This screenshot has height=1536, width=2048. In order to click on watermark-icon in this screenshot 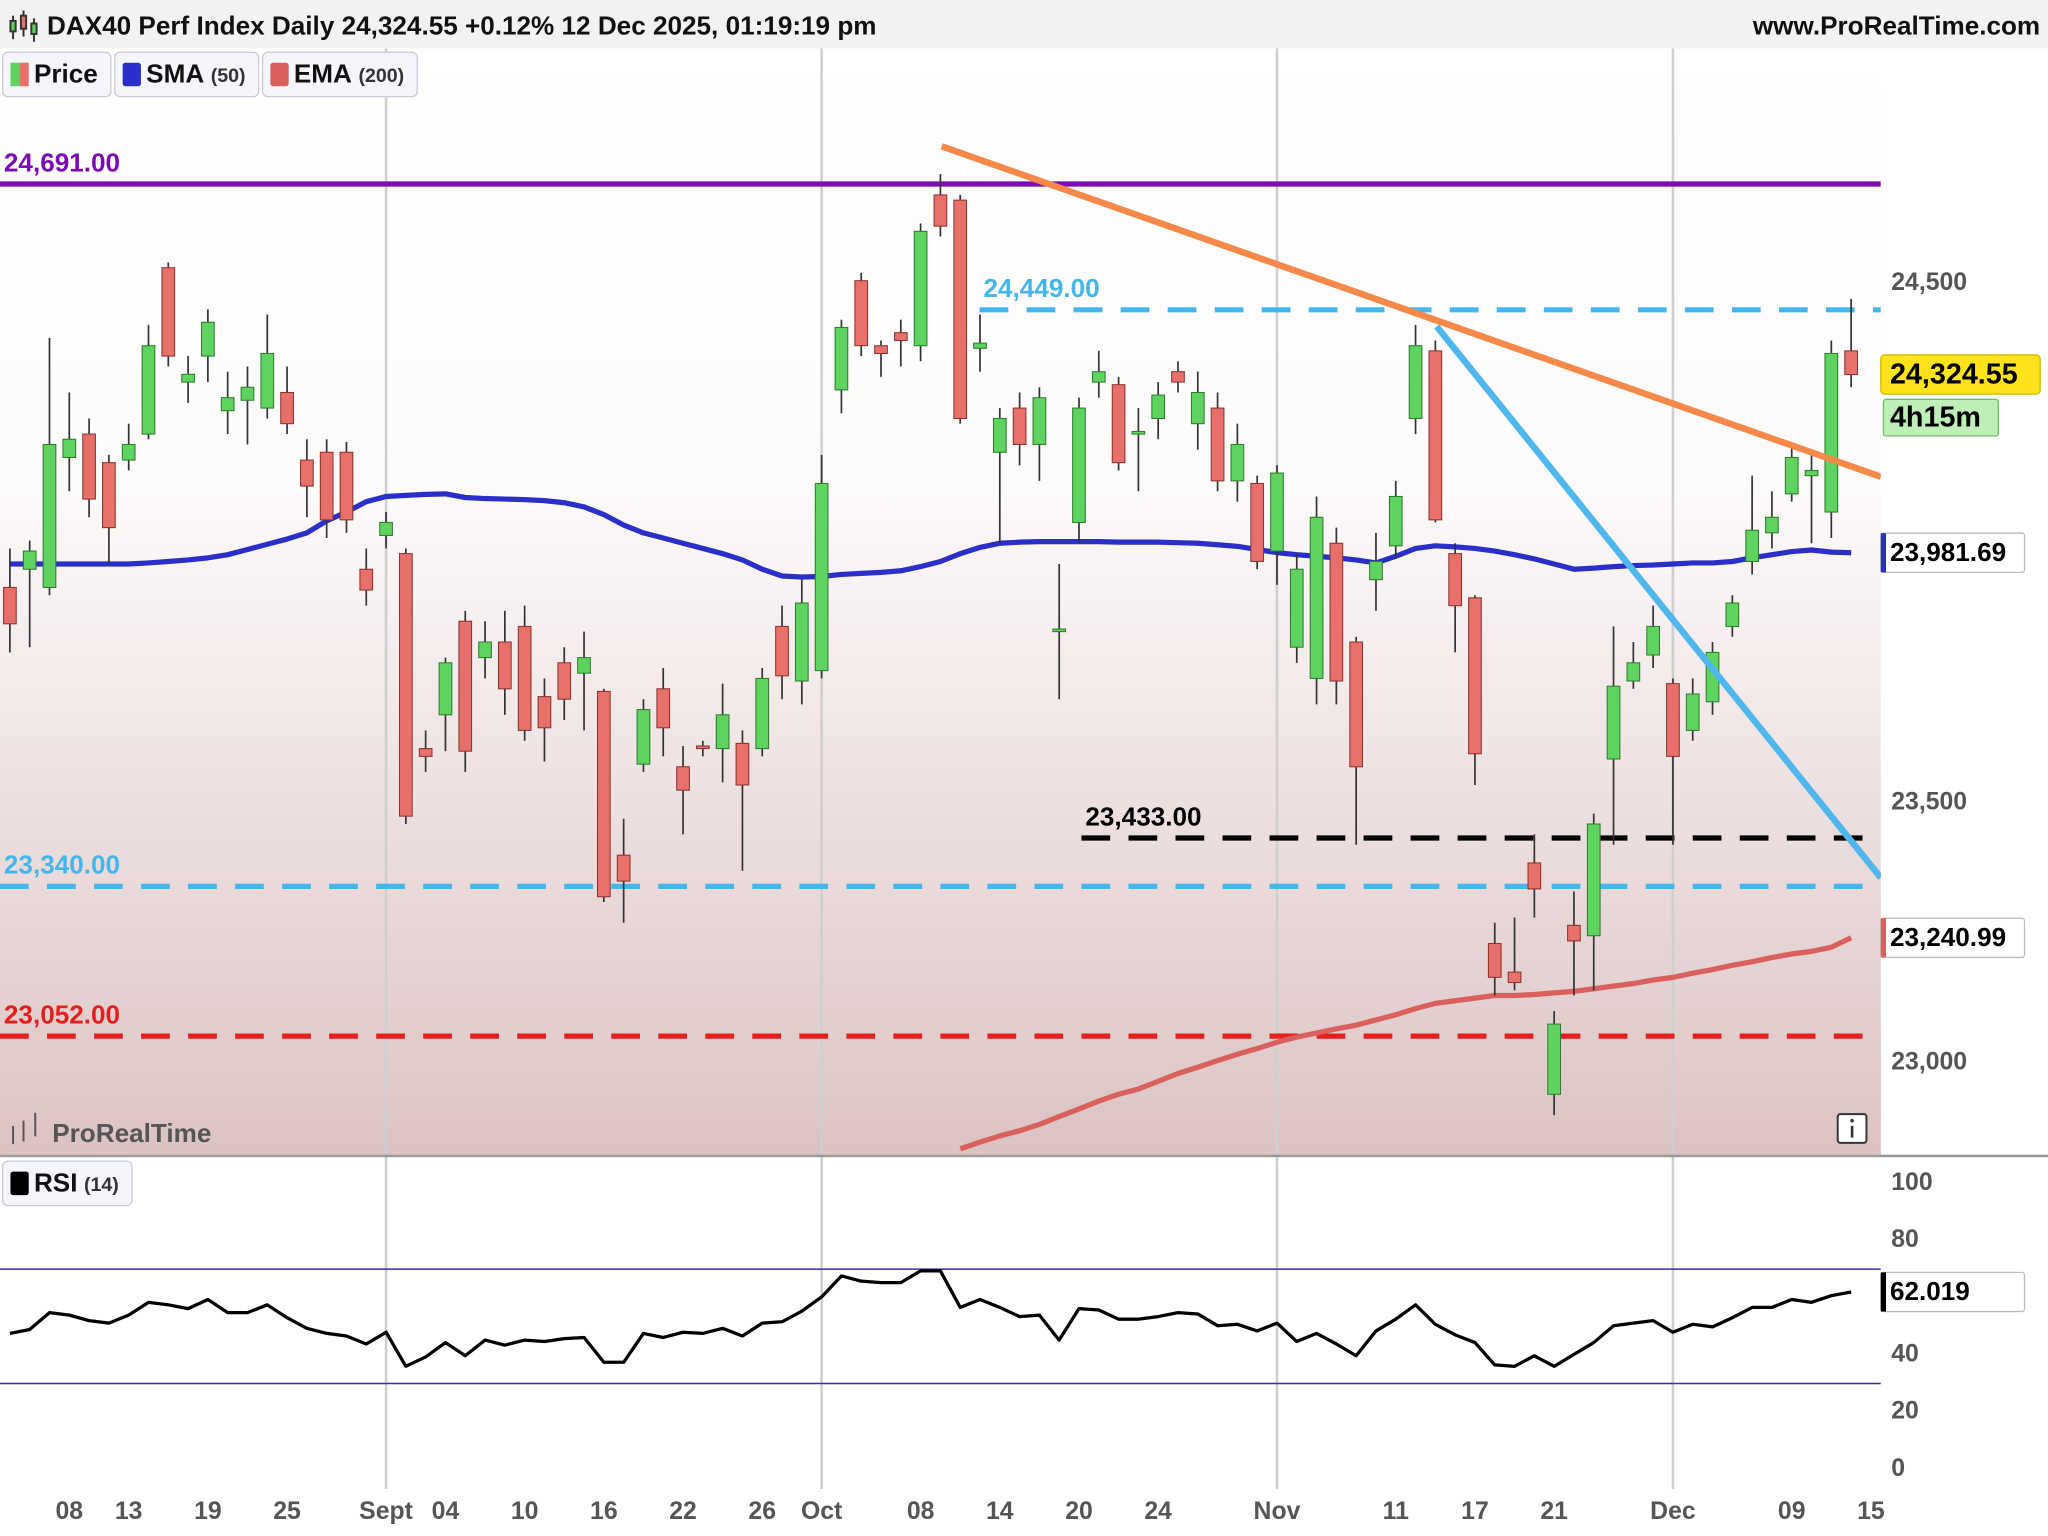, I will do `click(24, 1128)`.